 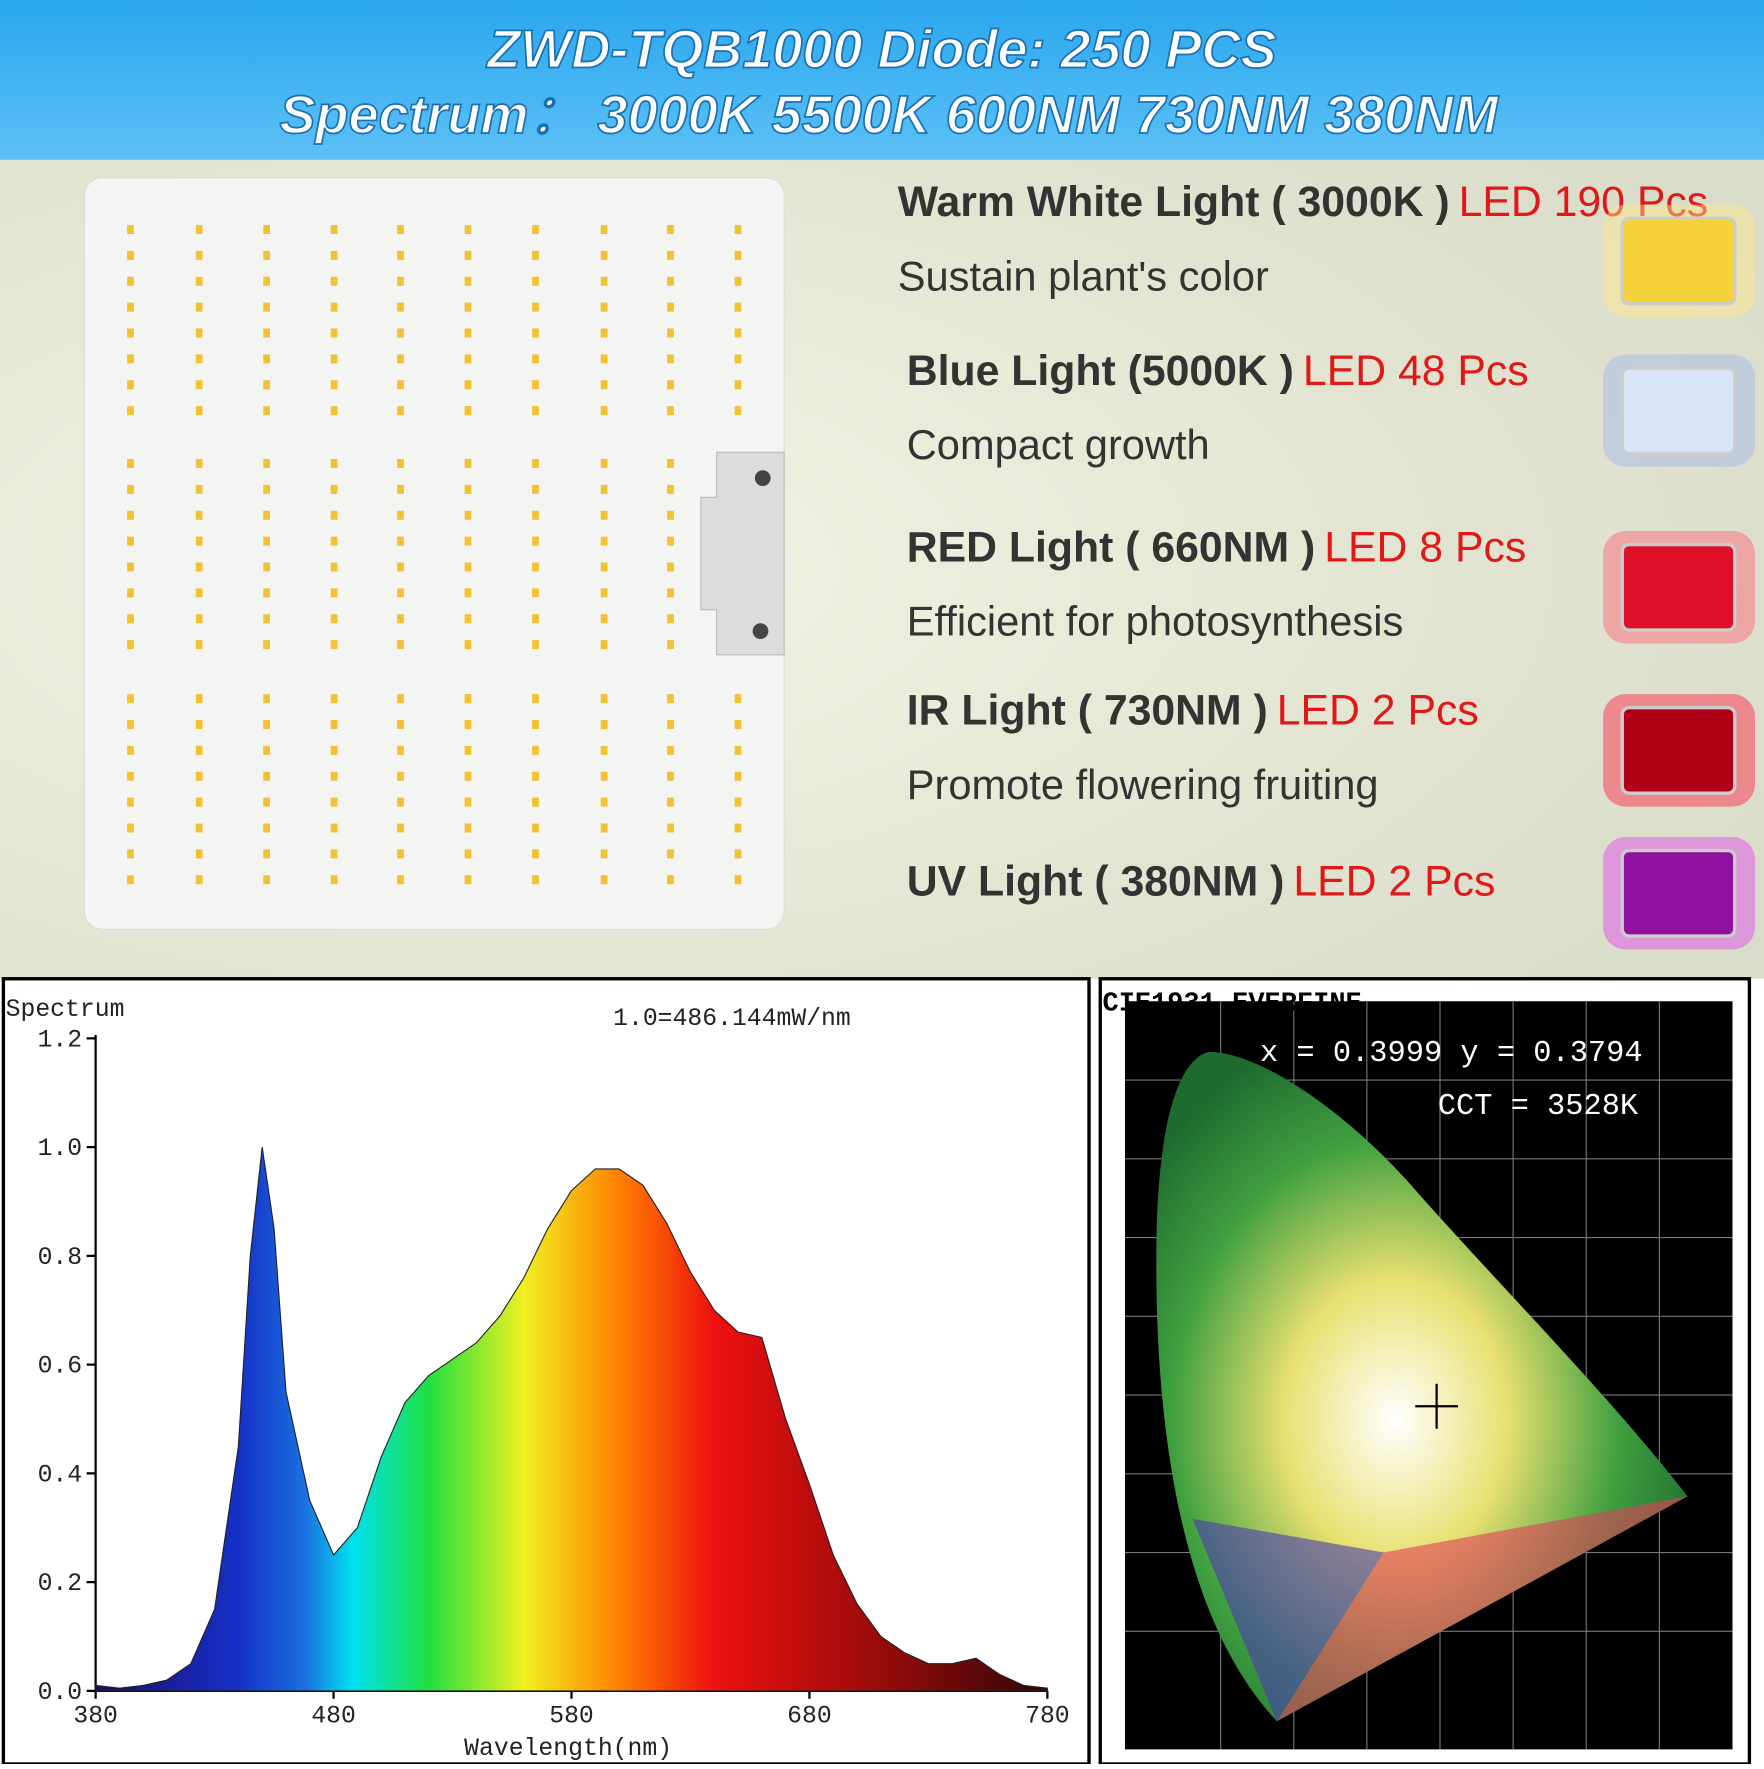 I want to click on led-count: LED 2 Pcs, so click(x=1378, y=711).